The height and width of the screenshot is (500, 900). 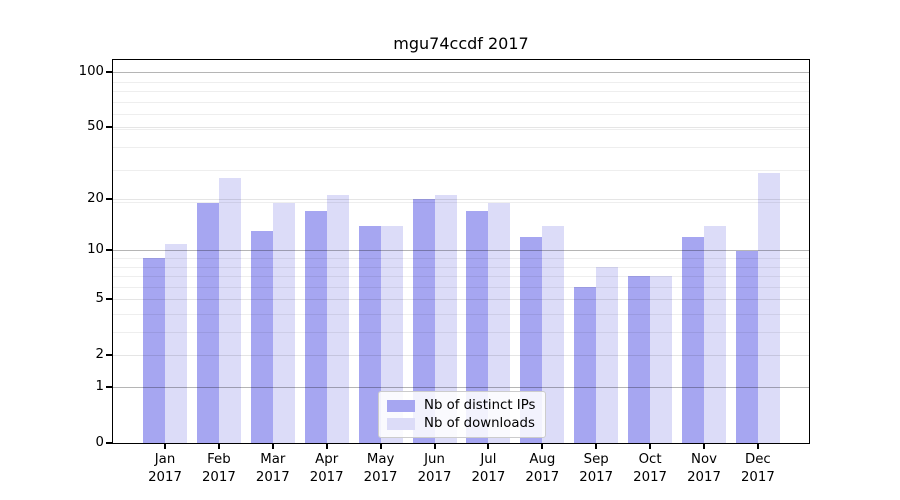 What do you see at coordinates (219, 459) in the screenshot?
I see `x-label-month: Feb` at bounding box center [219, 459].